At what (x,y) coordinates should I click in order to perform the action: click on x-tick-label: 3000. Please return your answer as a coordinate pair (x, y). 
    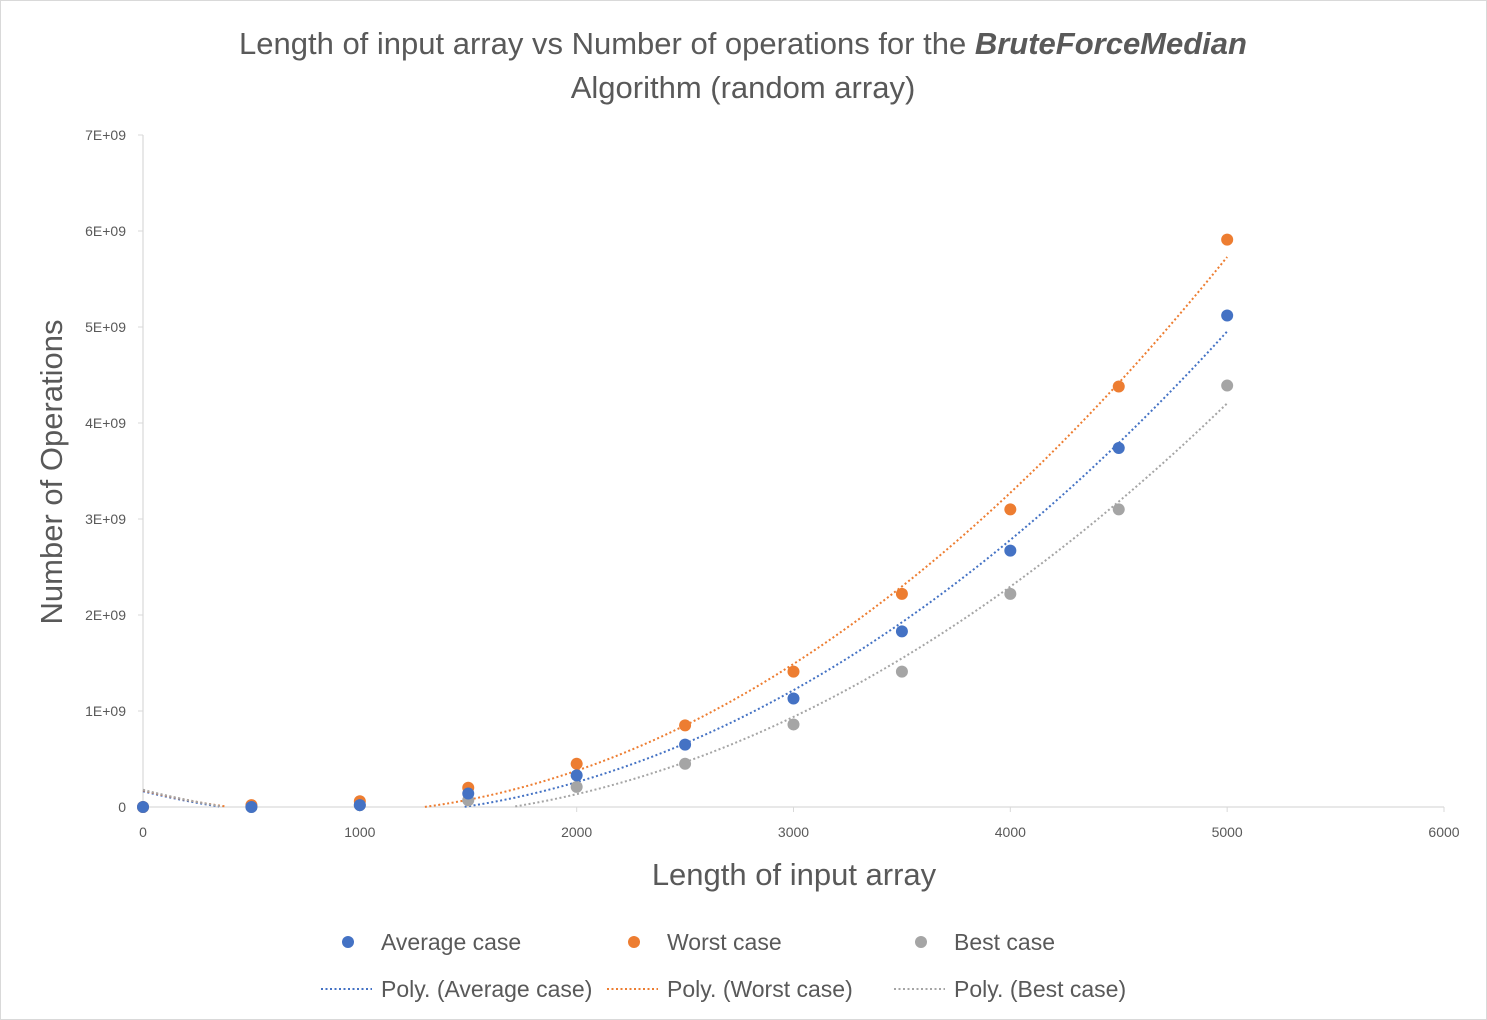
    Looking at the image, I should click on (793, 832).